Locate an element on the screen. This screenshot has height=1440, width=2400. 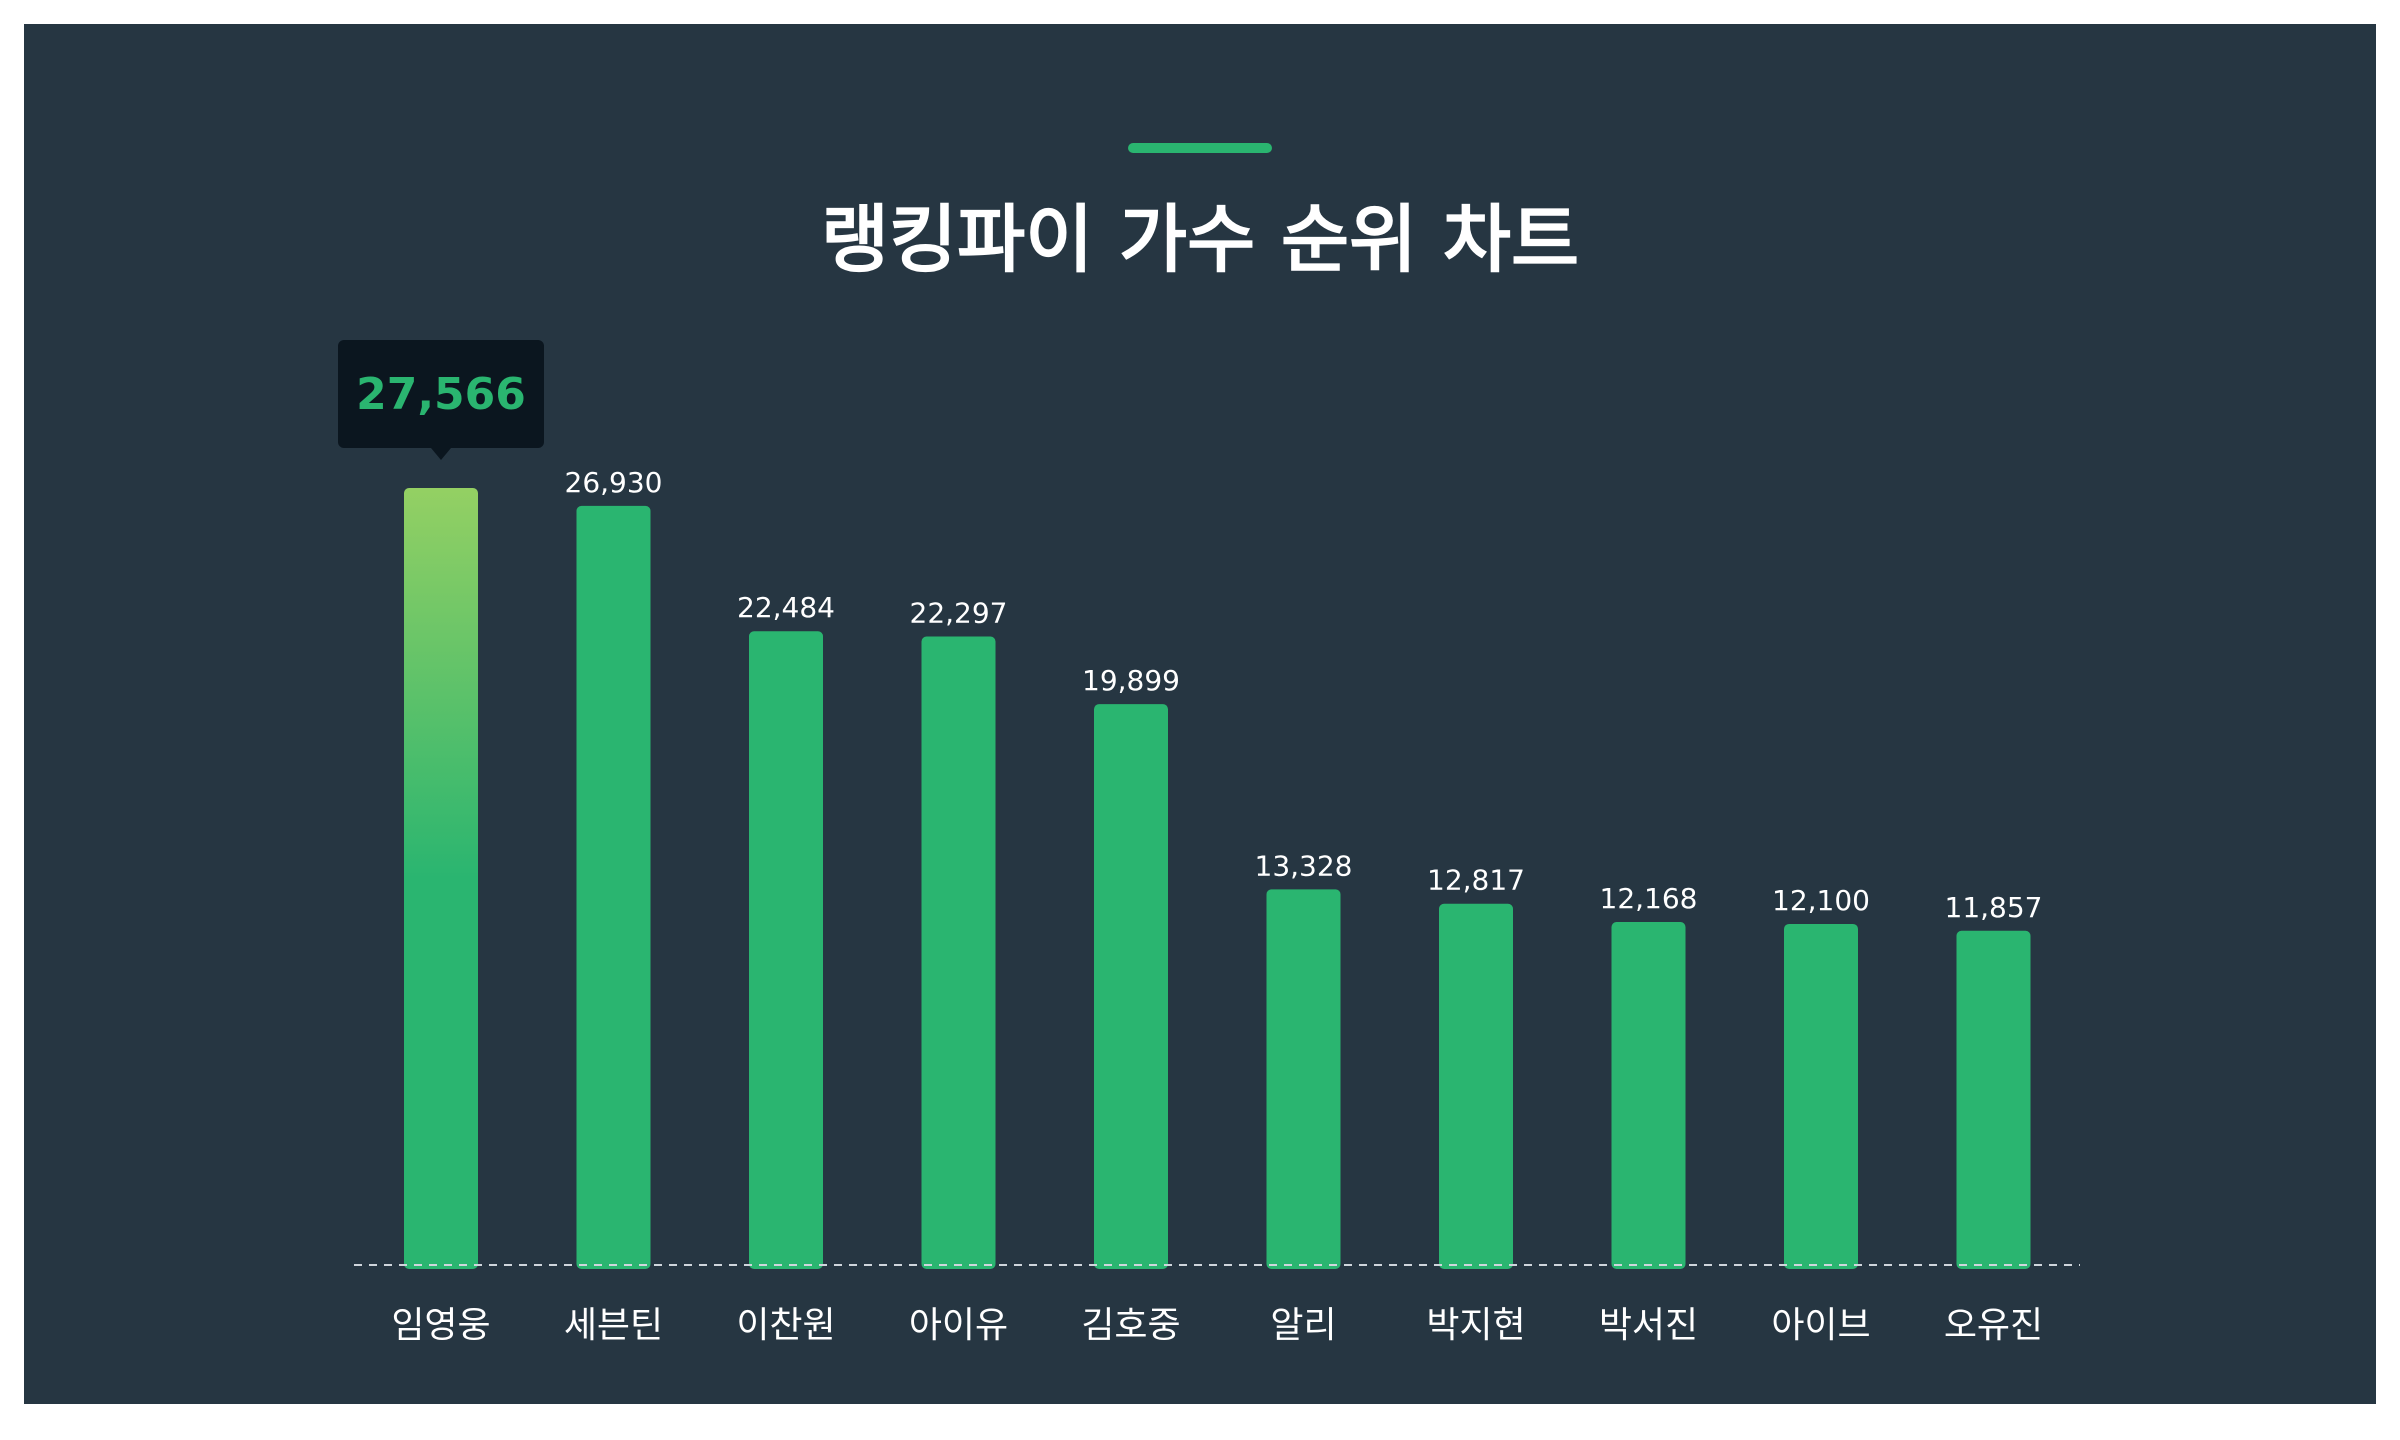
category-label-5: 김호중 is located at coordinates (1130, 1325).